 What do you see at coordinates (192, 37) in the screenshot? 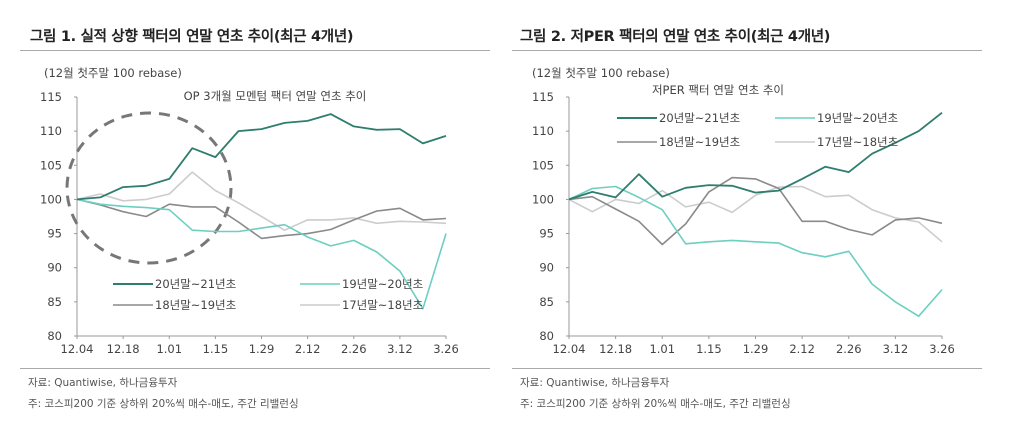
I see `figure-title: 그림 1. 실적 상향 팩터의 연말 연초 추이(최근 4개년)` at bounding box center [192, 37].